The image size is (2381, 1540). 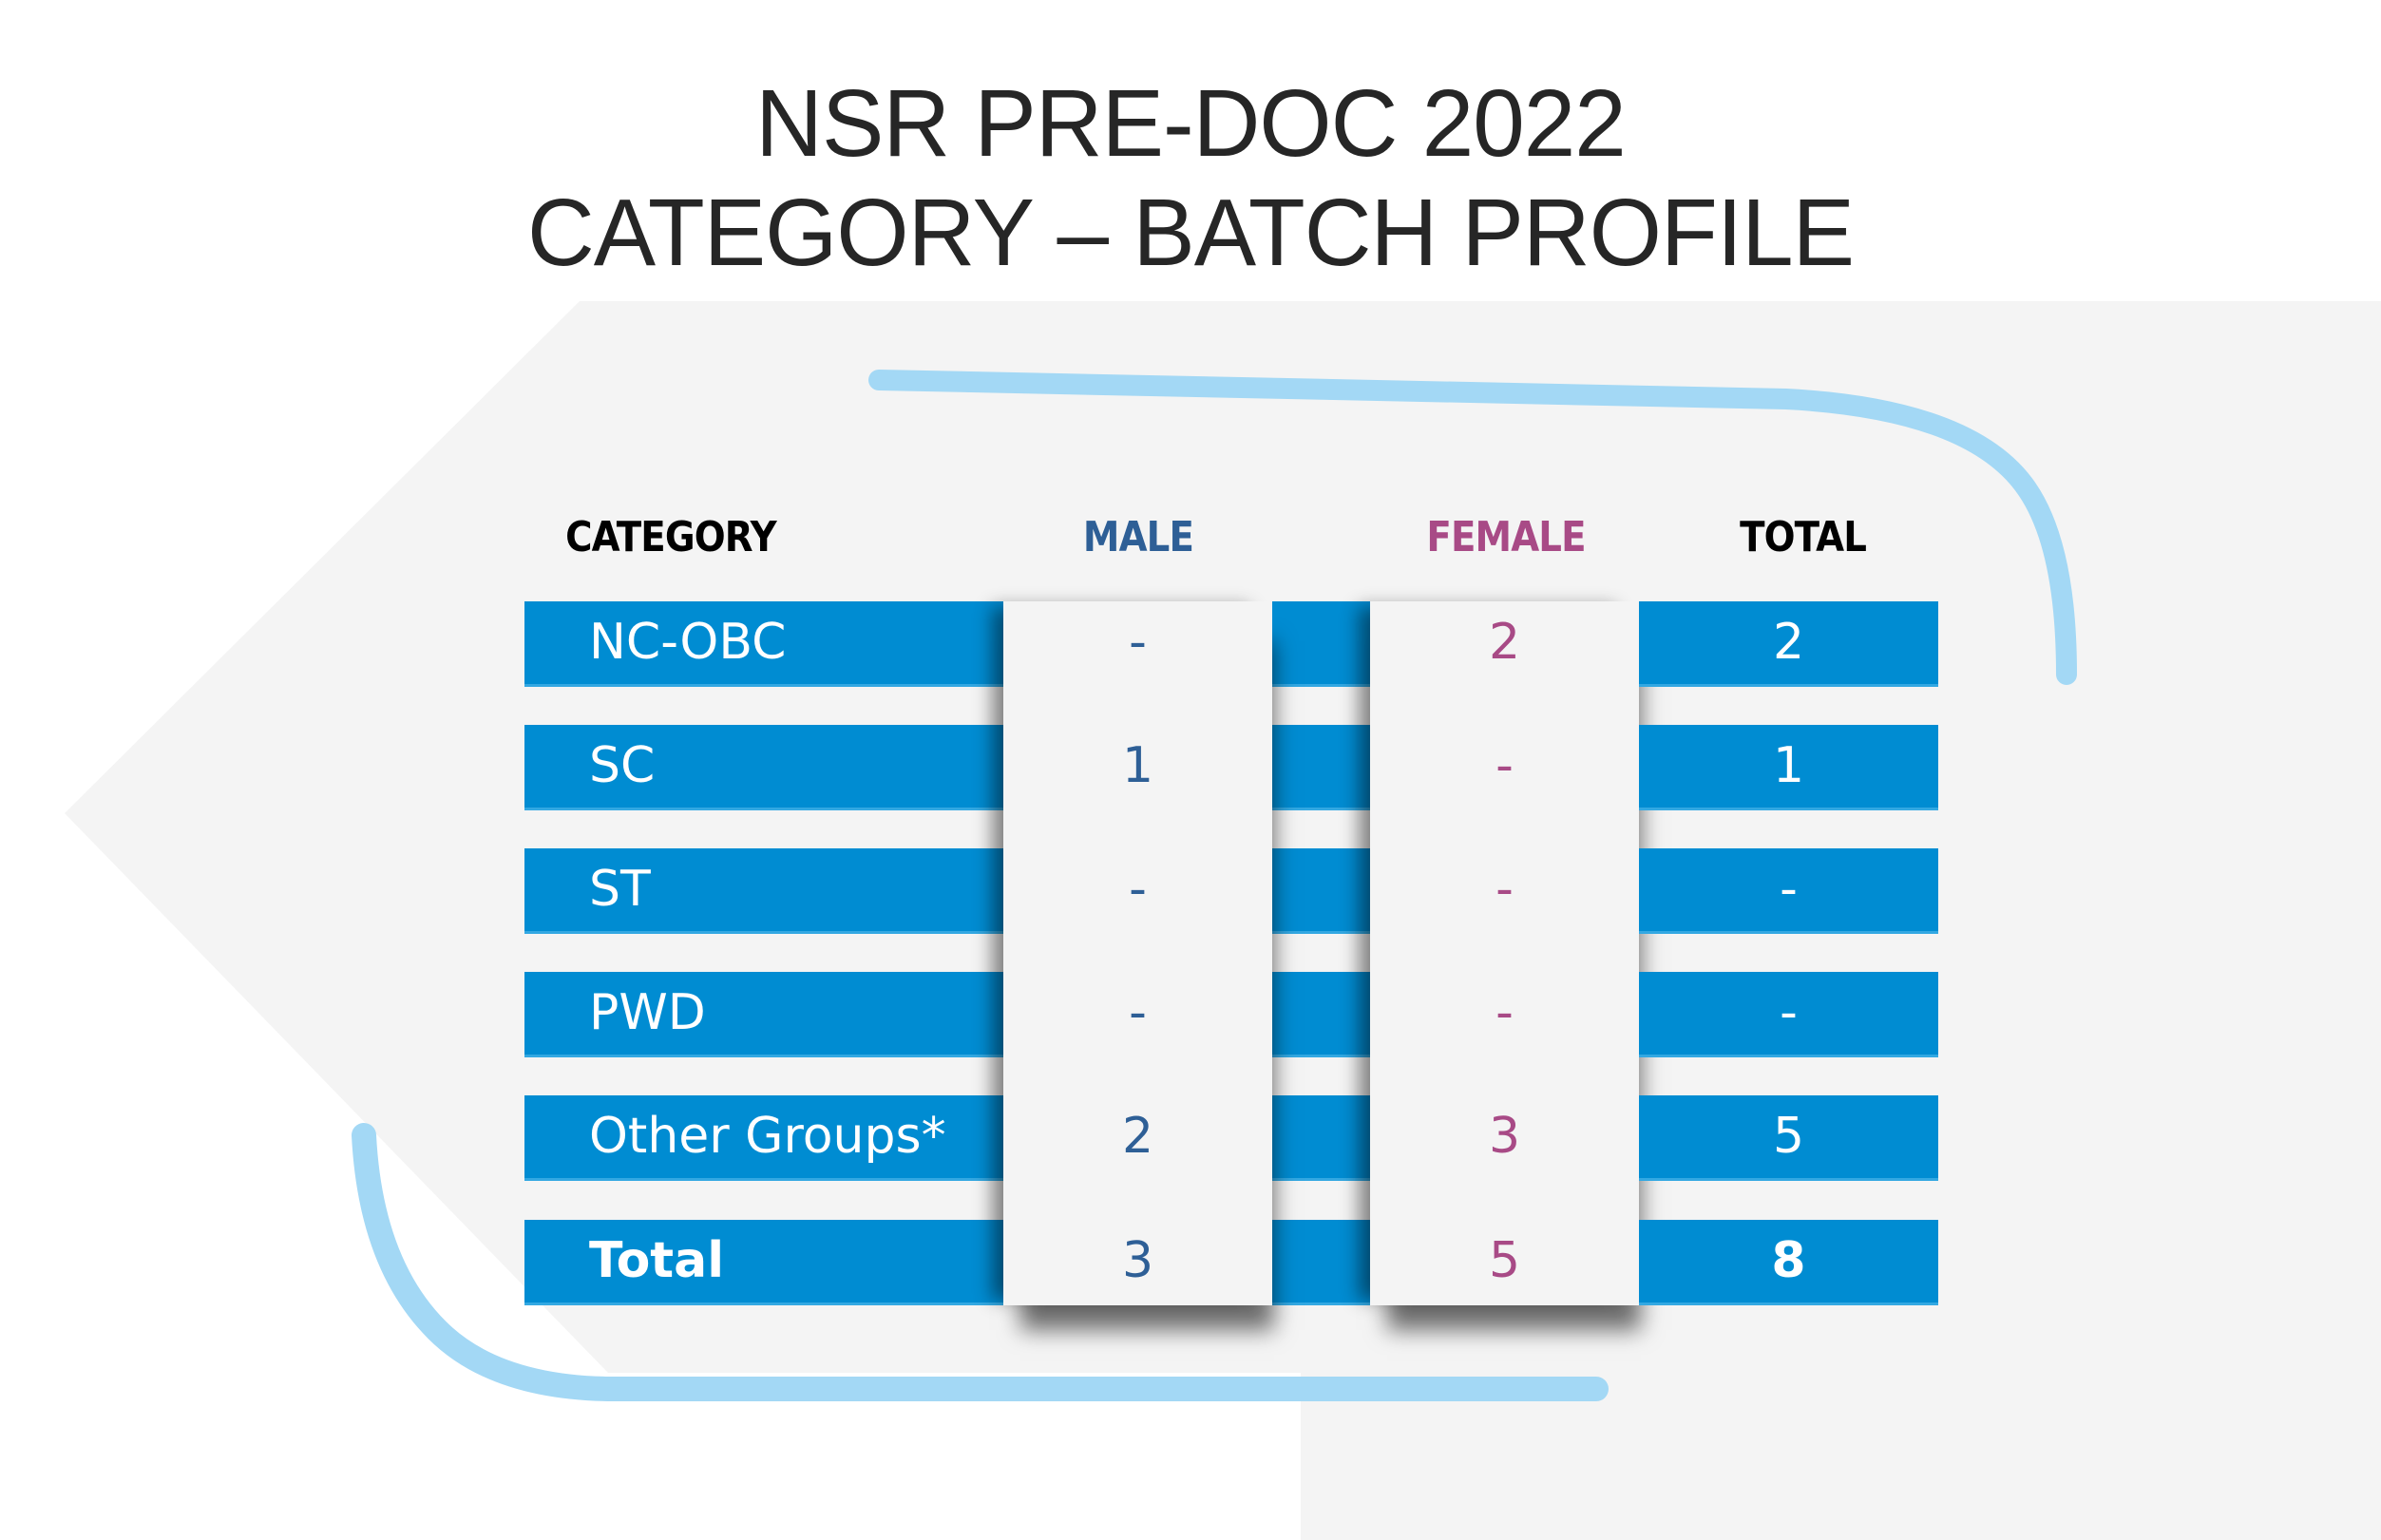 I want to click on page-title-line-2: CATEGORY – BATCH PROFILE, so click(x=1190, y=233).